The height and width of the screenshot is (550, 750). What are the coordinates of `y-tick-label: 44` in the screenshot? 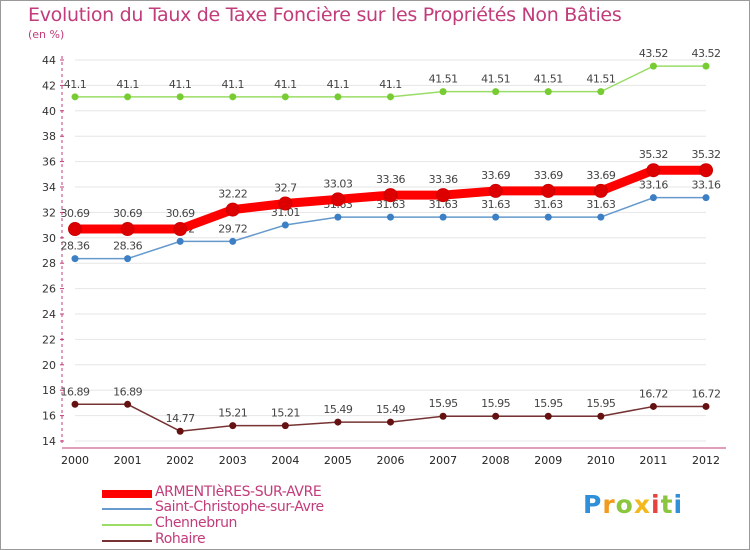 It's located at (49, 60).